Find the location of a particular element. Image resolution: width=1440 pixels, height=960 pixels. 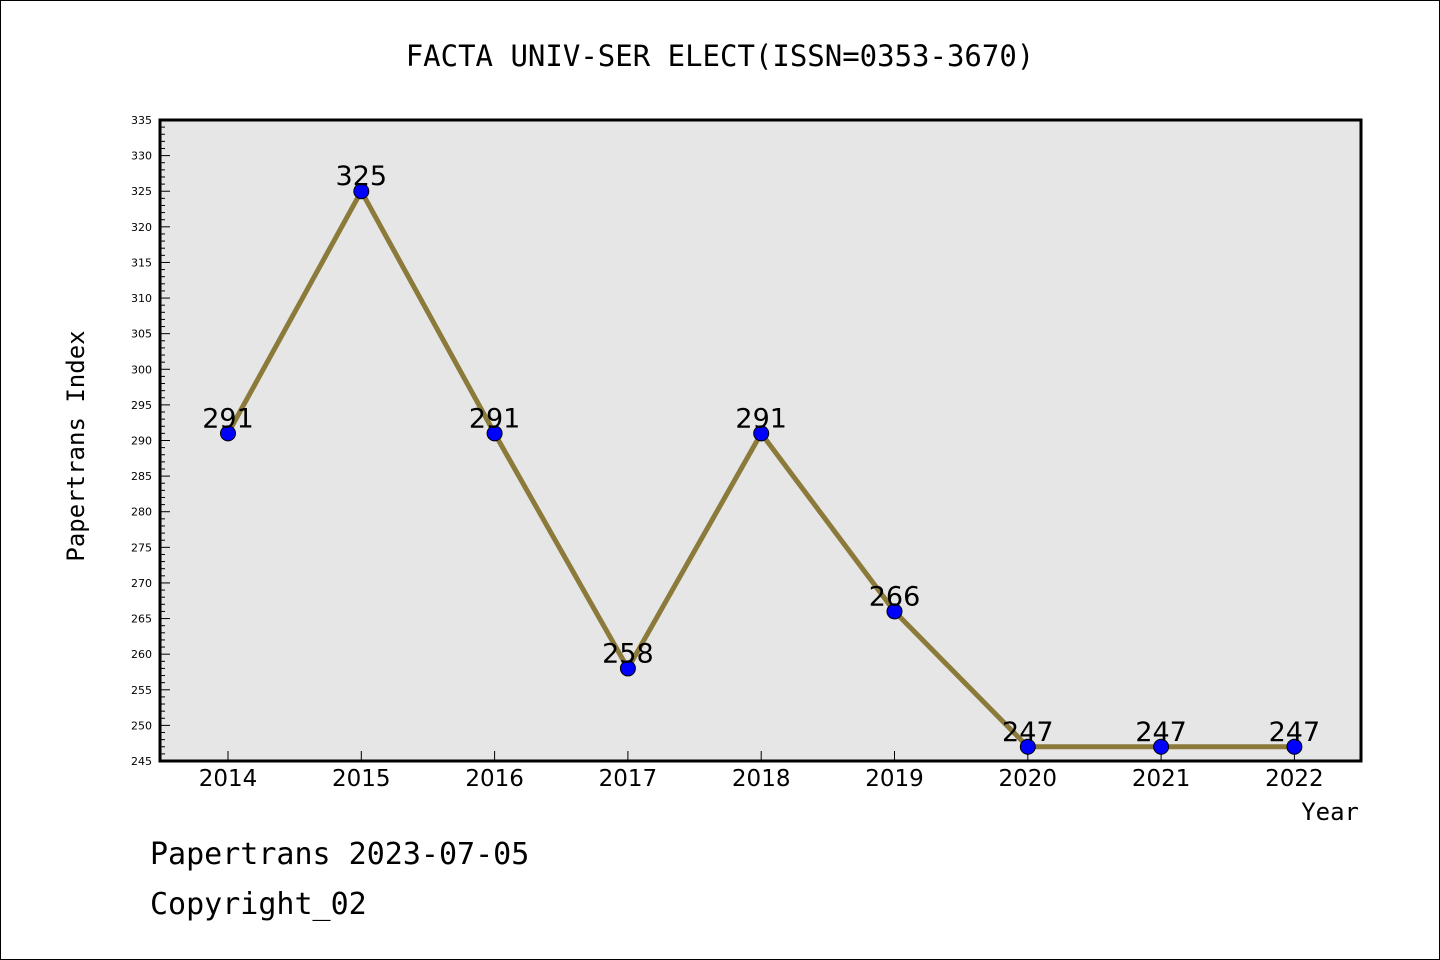

x-tick-label: 2022 is located at coordinates (1294, 779).